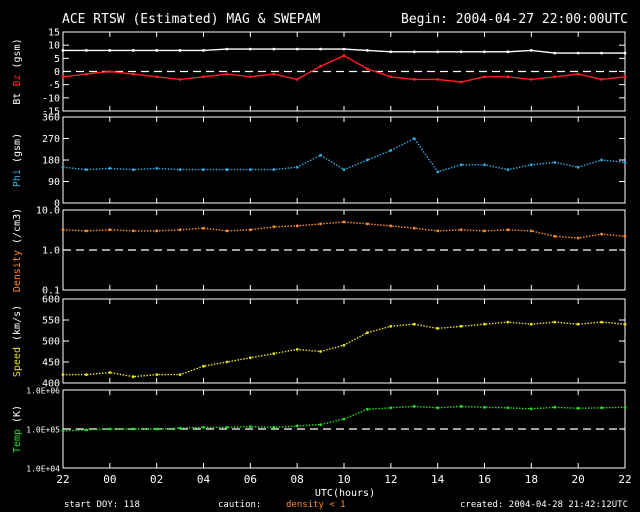 The width and height of the screenshot is (640, 512). What do you see at coordinates (17, 99) in the screenshot?
I see `y-axis-label-part: Bt` at bounding box center [17, 99].